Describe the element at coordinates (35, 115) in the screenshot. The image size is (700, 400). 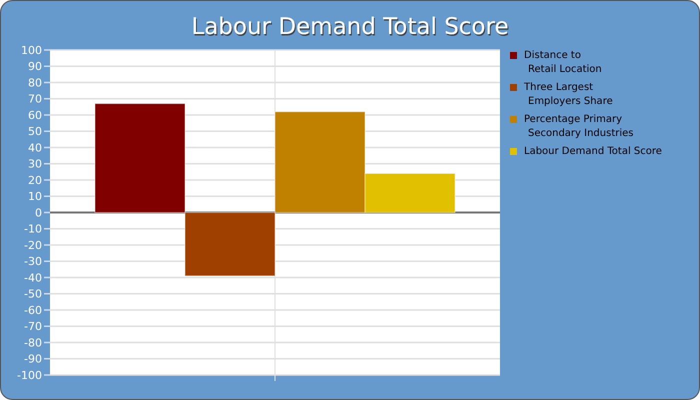
I see `y-tick-label: 60` at that location.